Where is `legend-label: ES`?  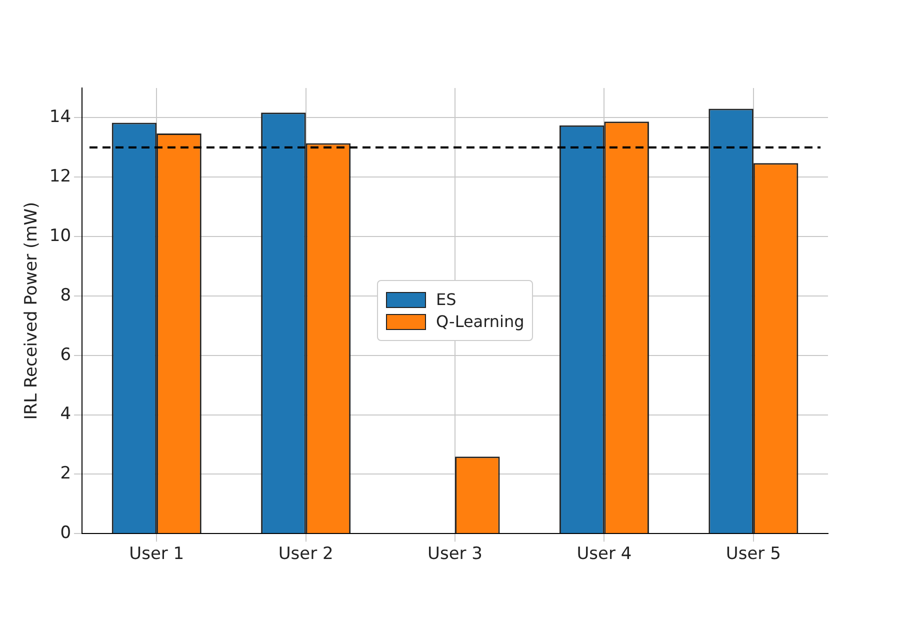 legend-label: ES is located at coordinates (446, 300).